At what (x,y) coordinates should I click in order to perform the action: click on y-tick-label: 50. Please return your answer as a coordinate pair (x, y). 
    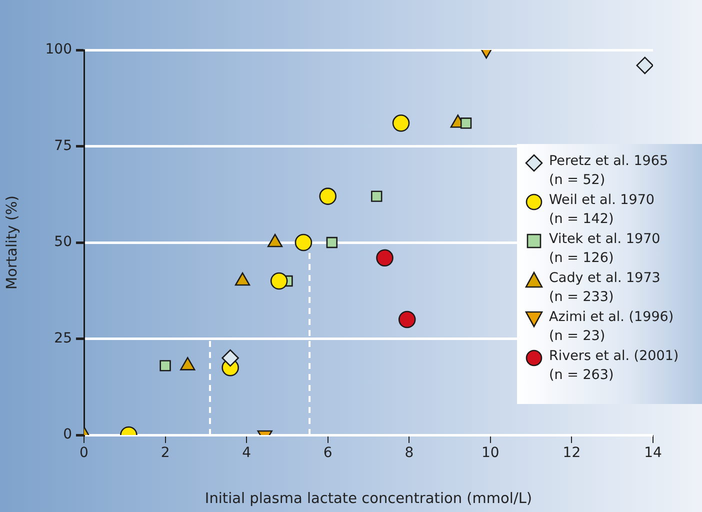
    Looking at the image, I should click on (63, 242).